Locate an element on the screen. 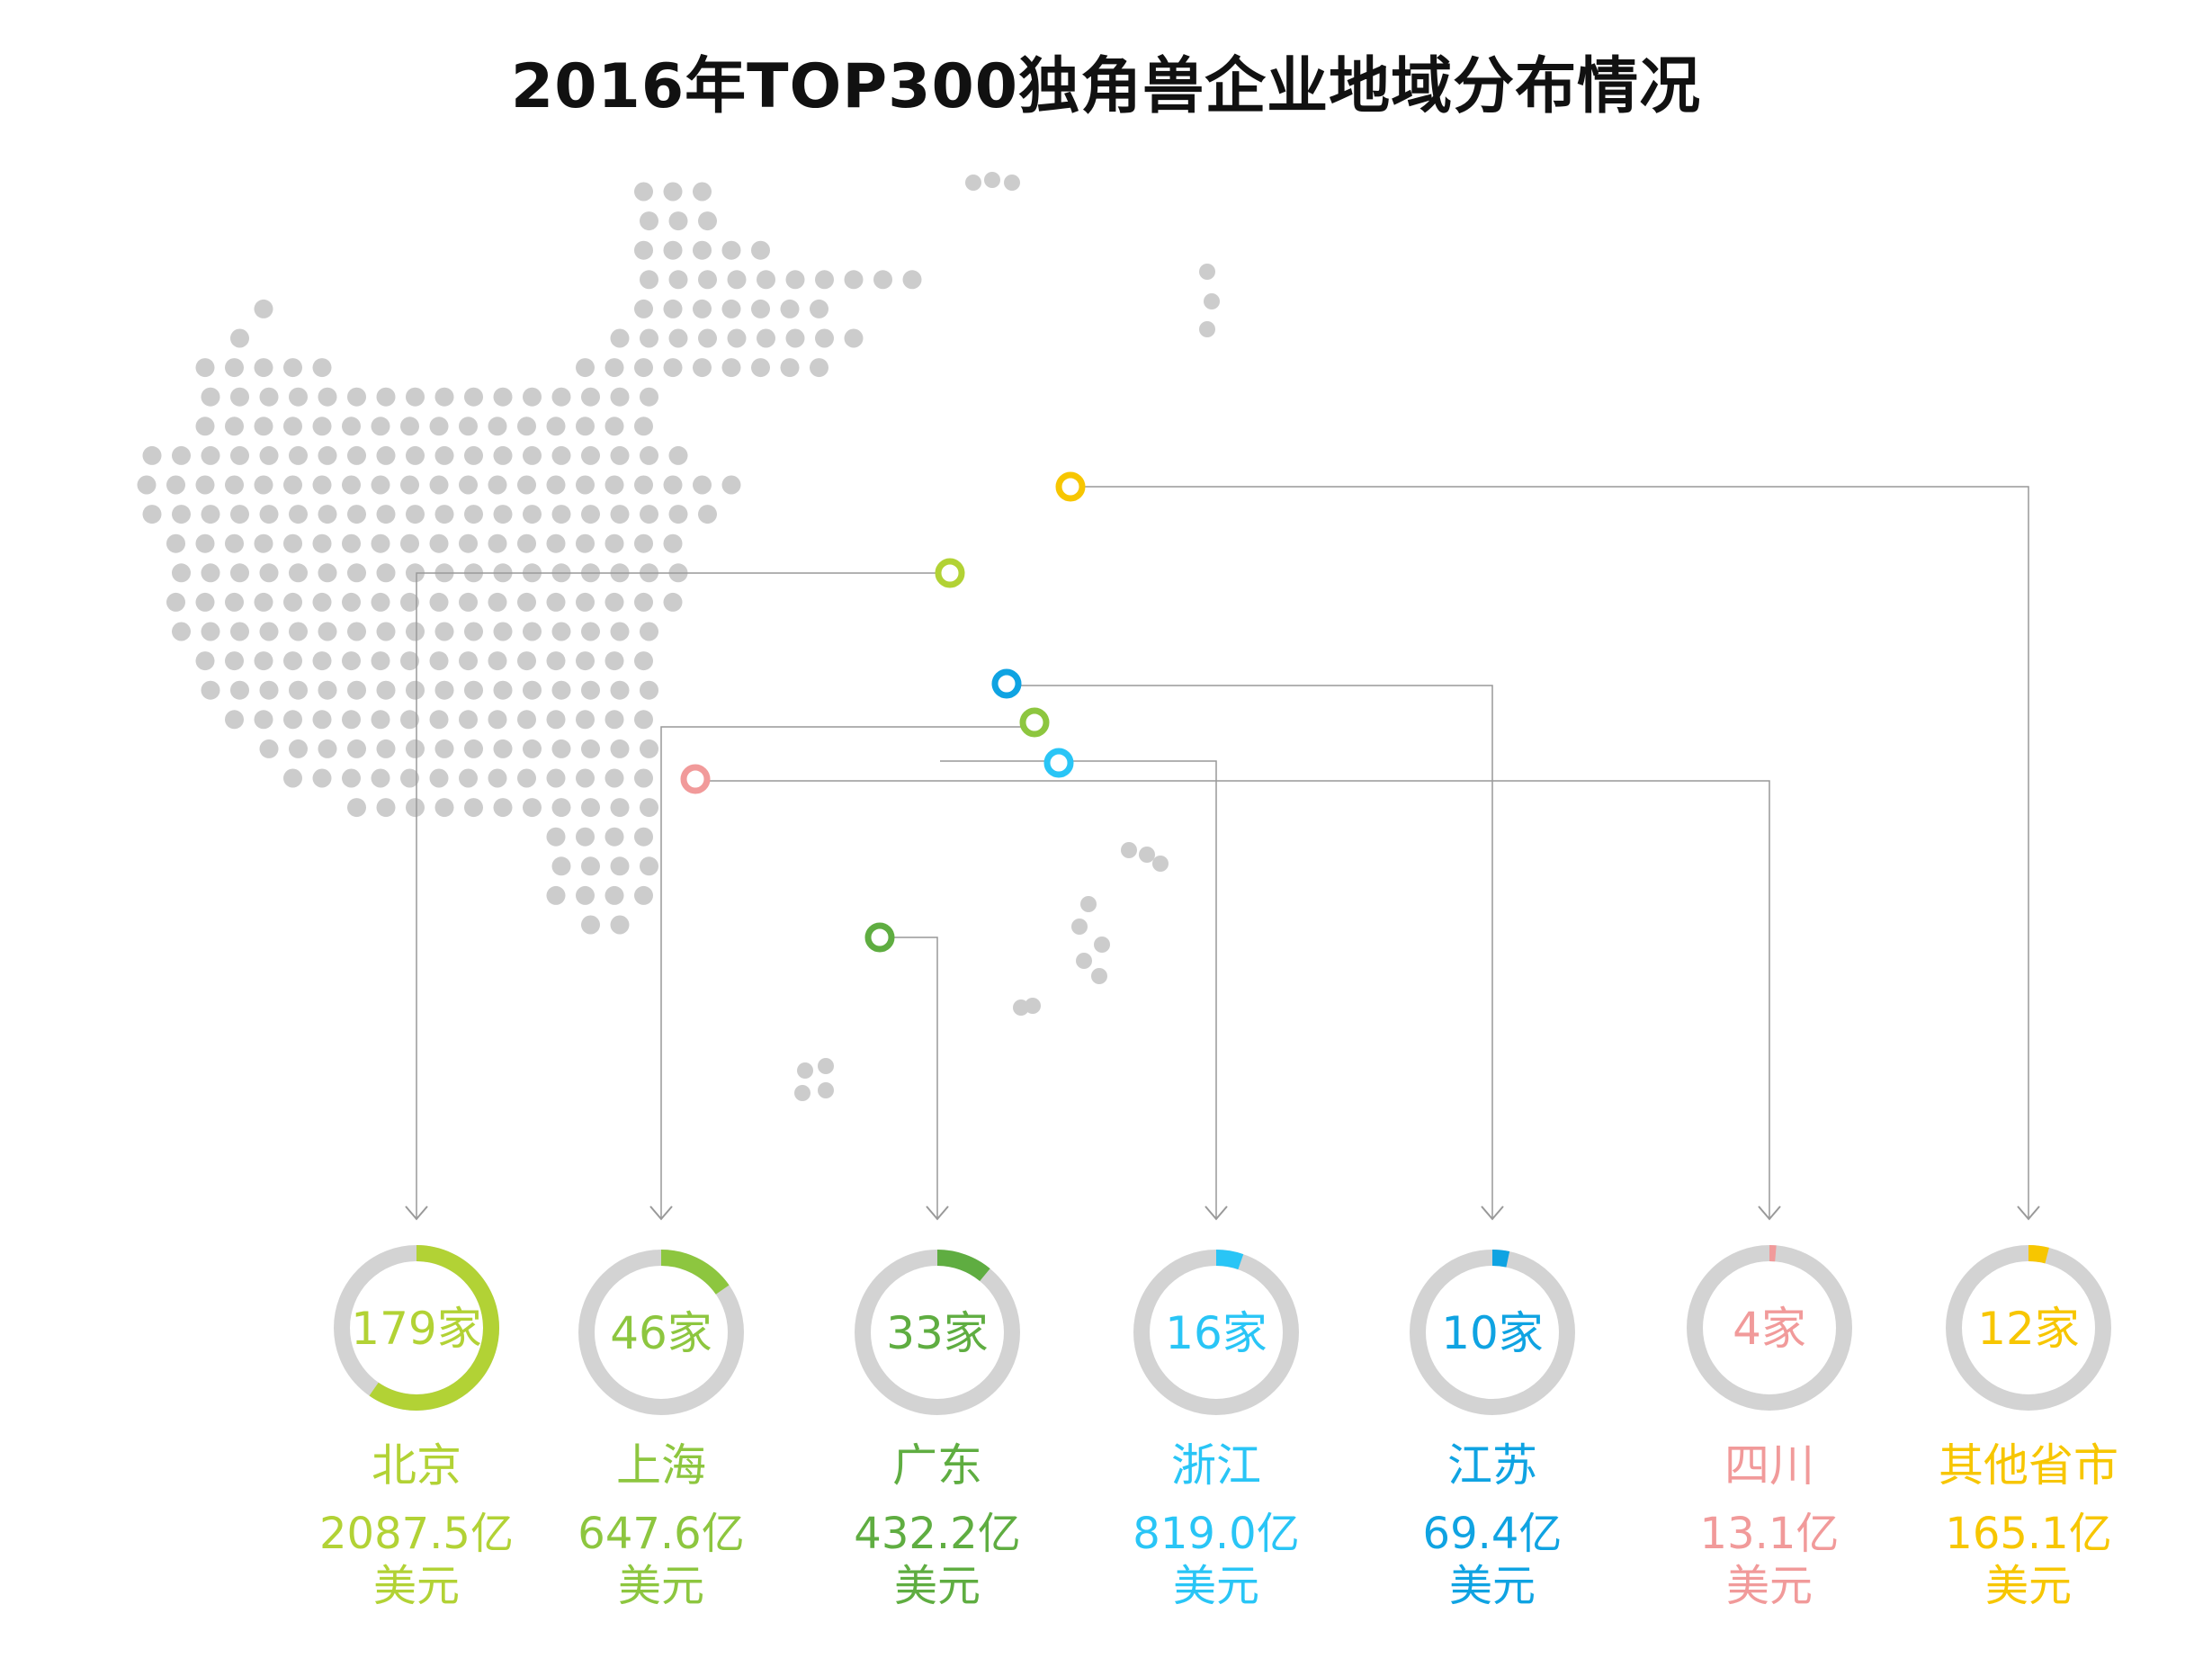 The width and height of the screenshot is (2212, 1658). donut-segment is located at coordinates (1500, 1258).